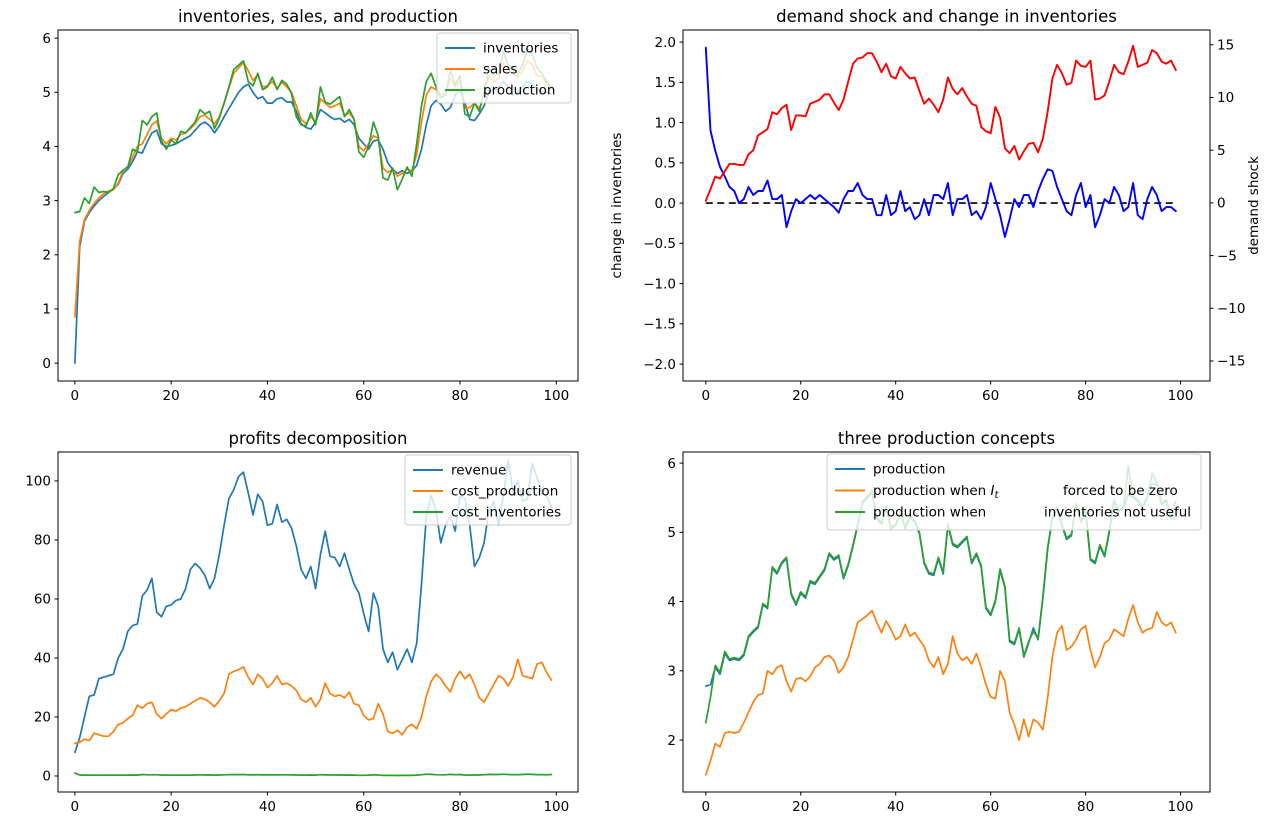 The image size is (1277, 834). I want to click on y-tick-label: 100, so click(38, 482).